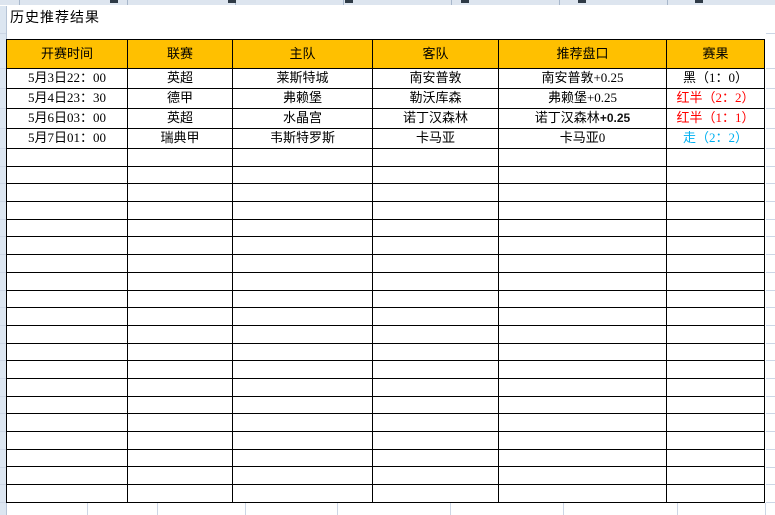  I want to click on cell-handicap: 南安普敦+0.25, so click(582, 78).